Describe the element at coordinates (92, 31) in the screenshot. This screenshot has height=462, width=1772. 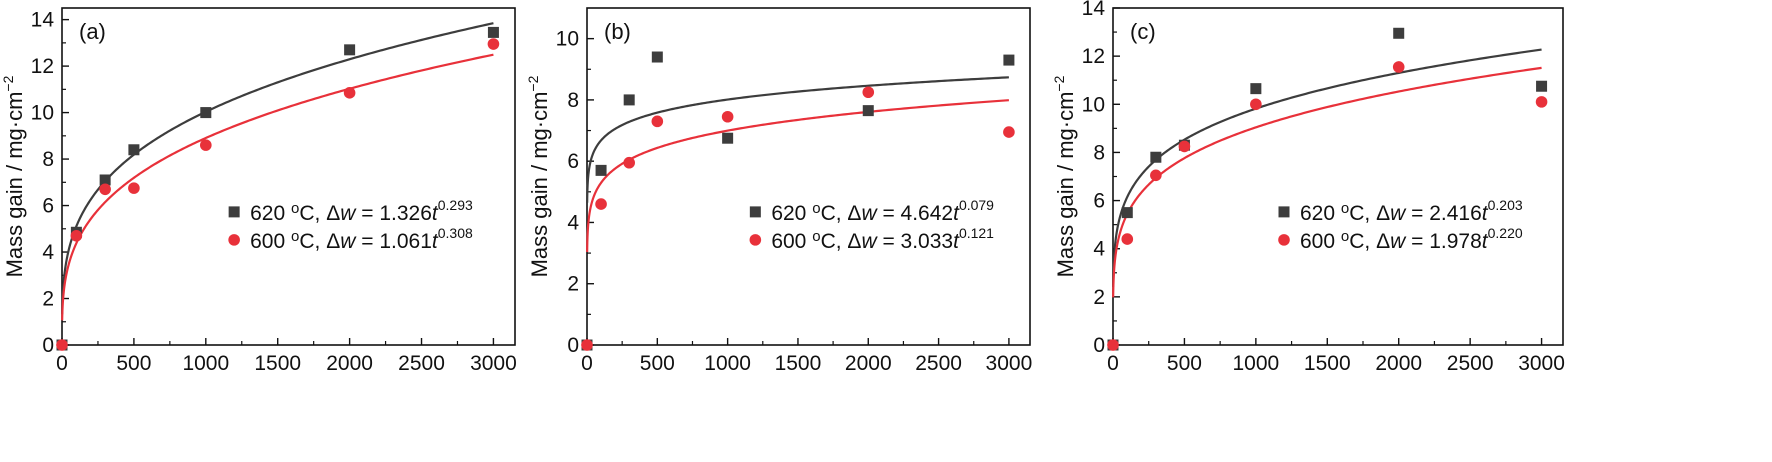
I see `panel-label: (a)` at that location.